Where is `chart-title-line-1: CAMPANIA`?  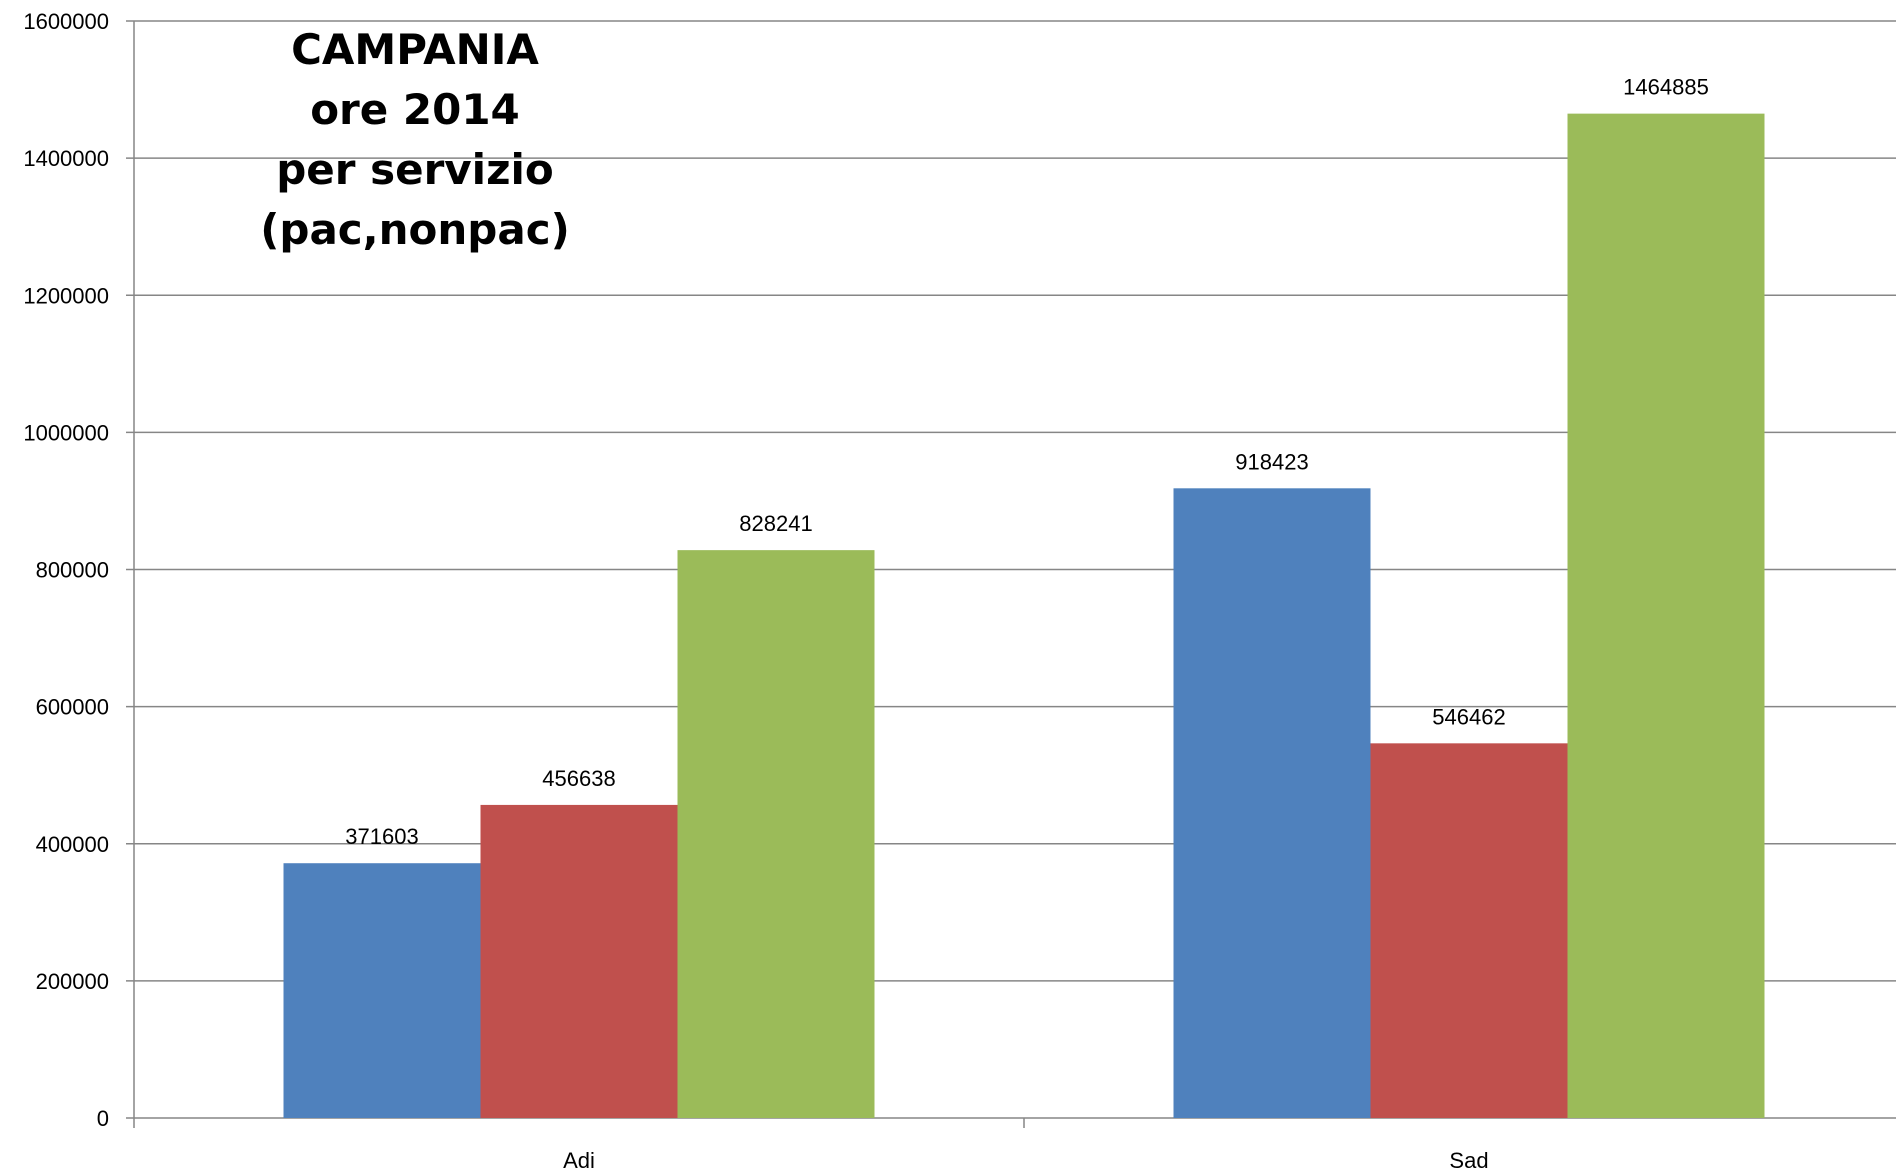
chart-title-line-1: CAMPANIA is located at coordinates (415, 49).